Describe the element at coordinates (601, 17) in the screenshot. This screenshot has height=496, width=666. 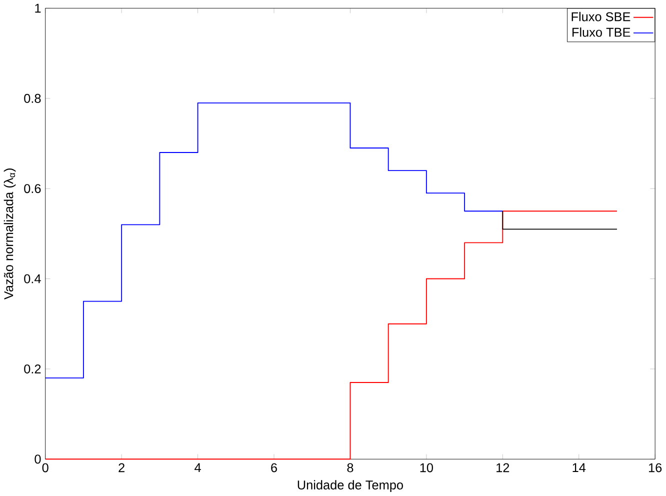
I see `legend-label: Fluxo SBE` at that location.